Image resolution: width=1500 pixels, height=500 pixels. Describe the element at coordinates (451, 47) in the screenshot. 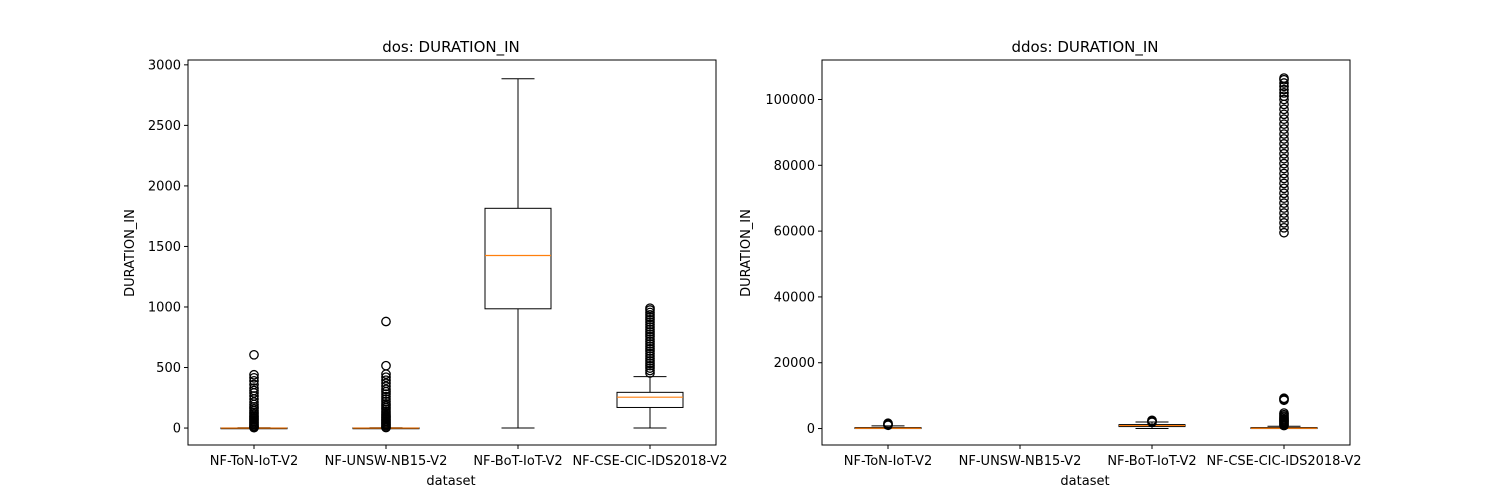

I see `chart-title: dos: DURATION_IN` at that location.